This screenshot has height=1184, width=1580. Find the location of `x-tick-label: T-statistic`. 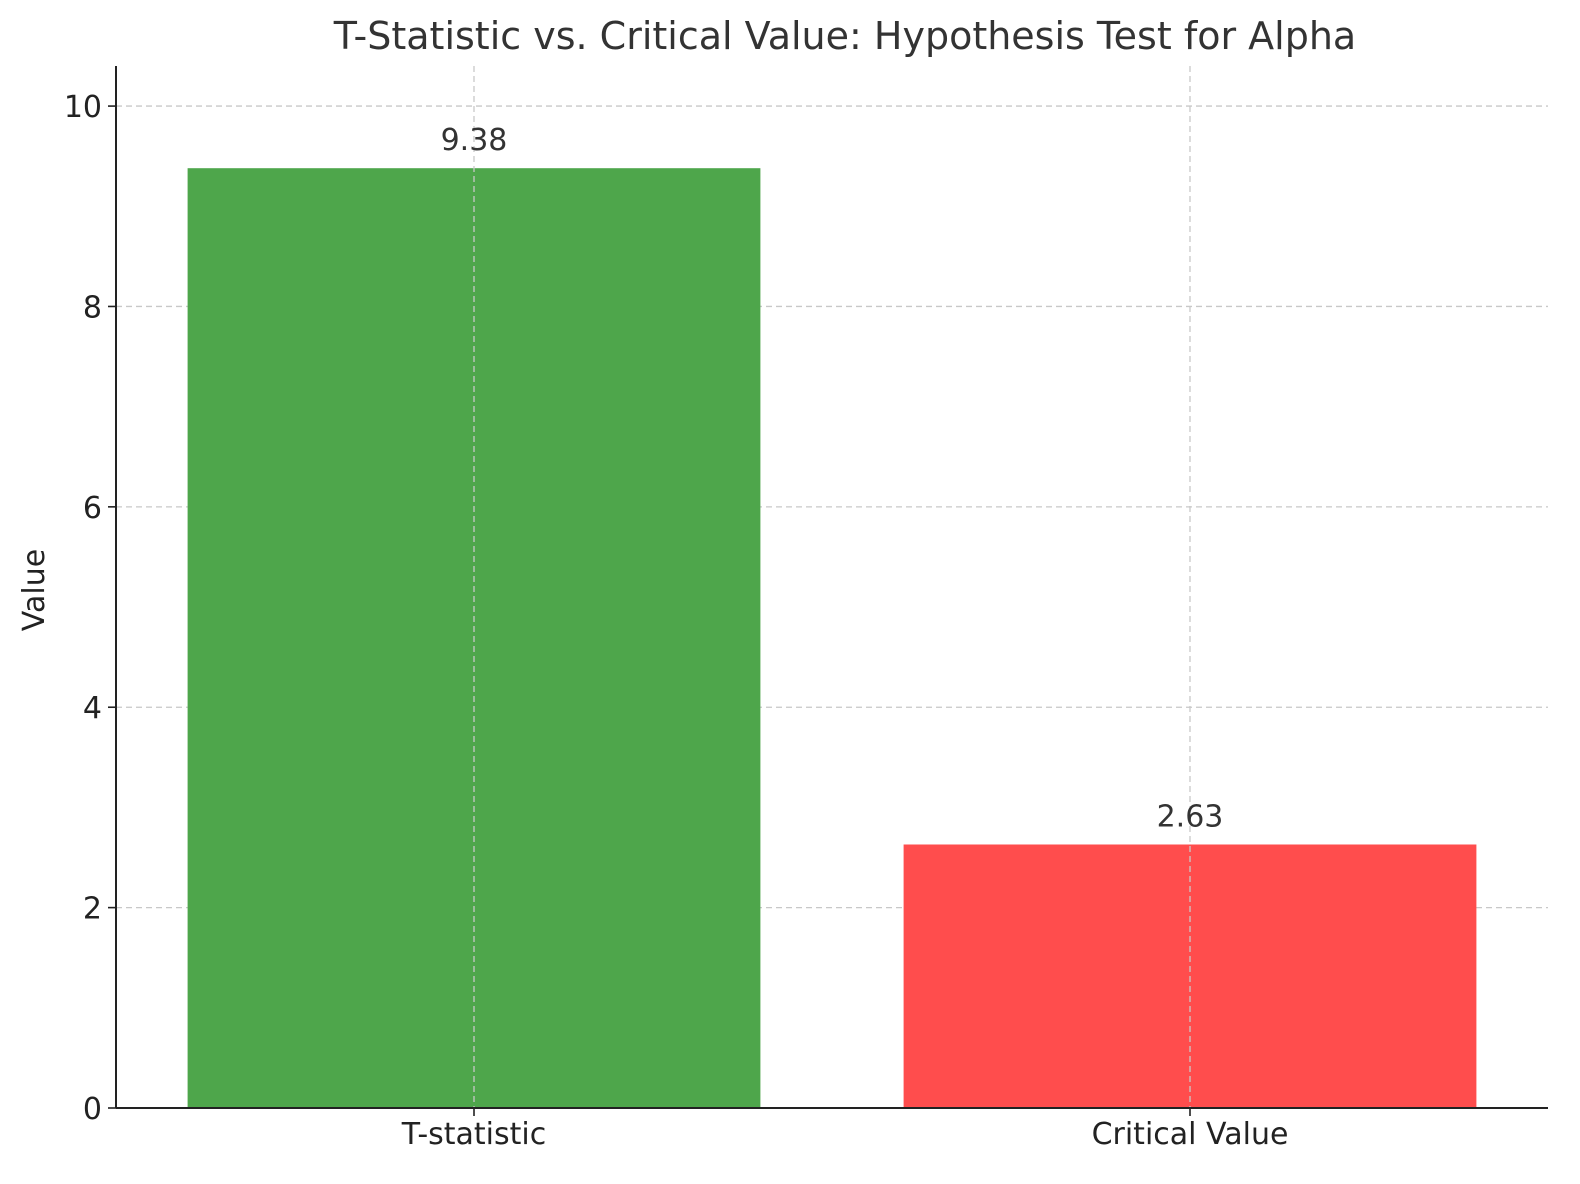

x-tick-label: T-statistic is located at coordinates (474, 1134).